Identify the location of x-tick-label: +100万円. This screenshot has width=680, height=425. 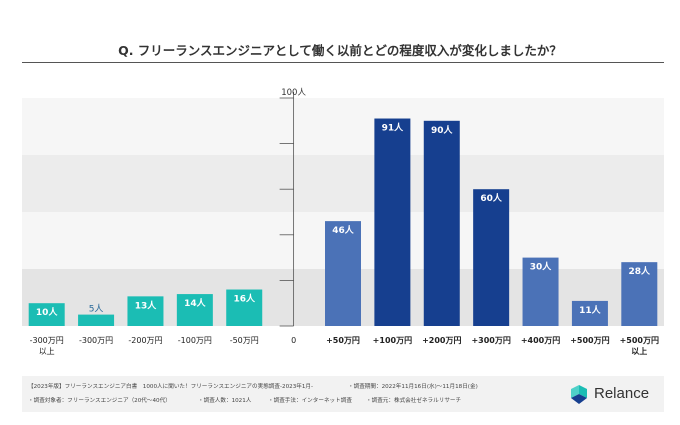
(392, 340).